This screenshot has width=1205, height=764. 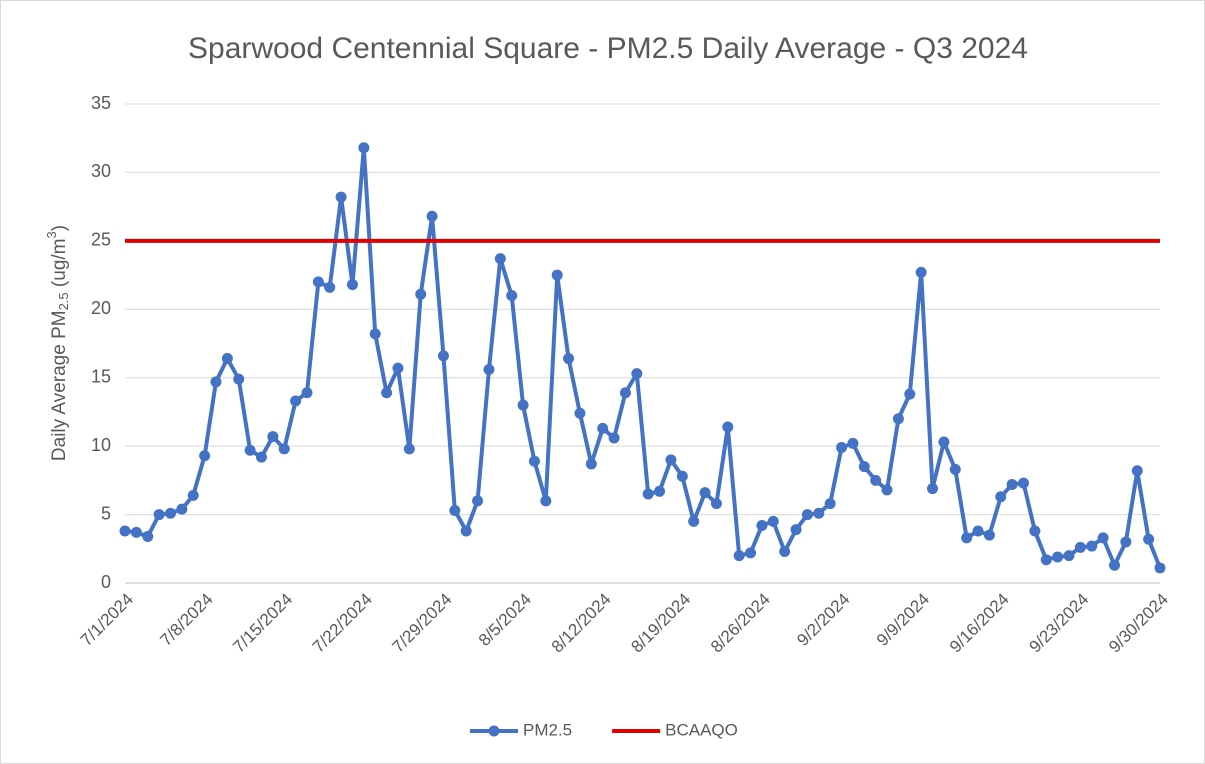 What do you see at coordinates (547, 729) in the screenshot?
I see `legend-label: PM2.5` at bounding box center [547, 729].